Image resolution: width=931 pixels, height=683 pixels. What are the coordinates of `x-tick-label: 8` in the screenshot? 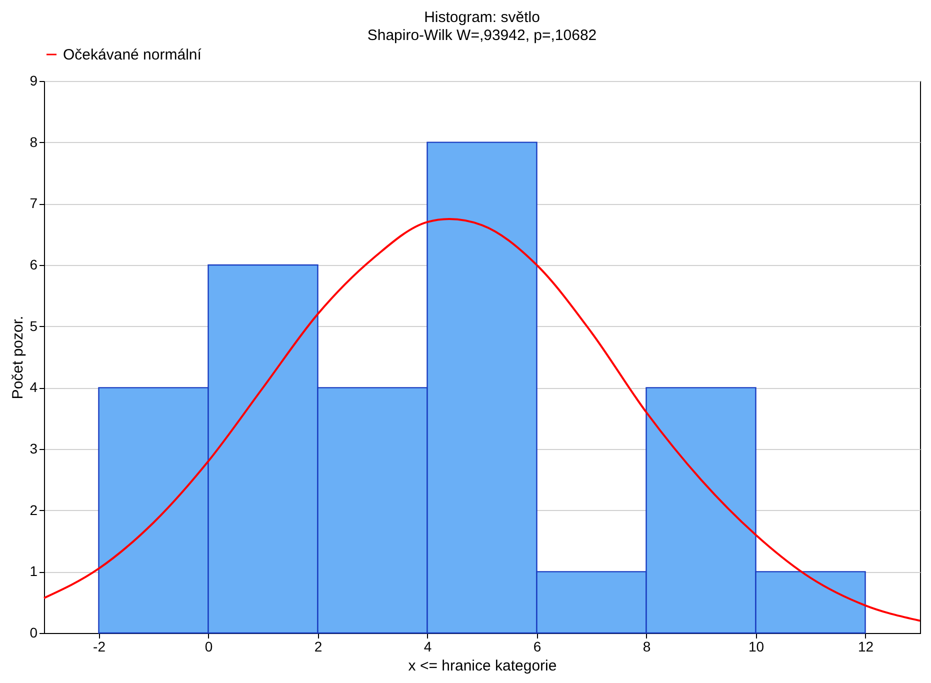 It's located at (646, 646).